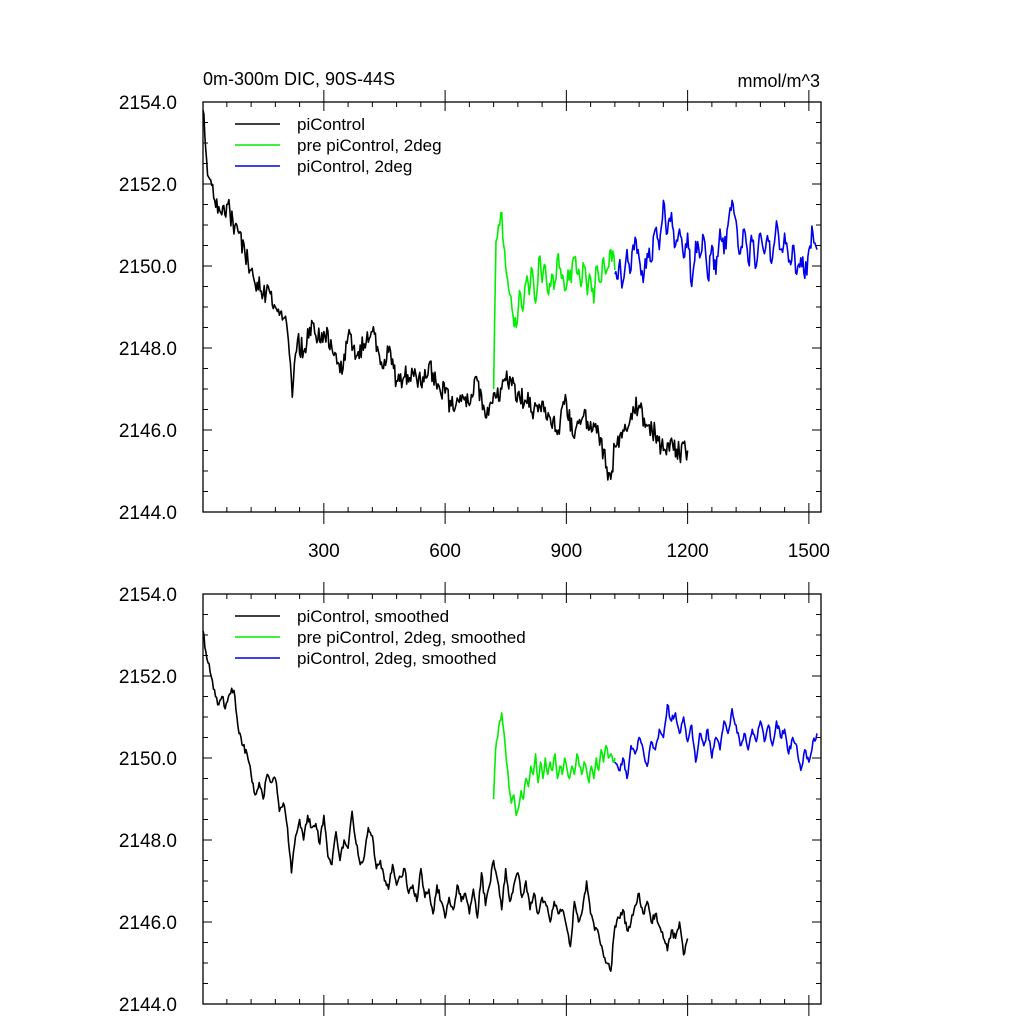 The height and width of the screenshot is (1024, 1024). Describe the element at coordinates (554, 764) in the screenshot. I see `bottom-series-line-pre-picontrol-2deg-smoothed` at that location.